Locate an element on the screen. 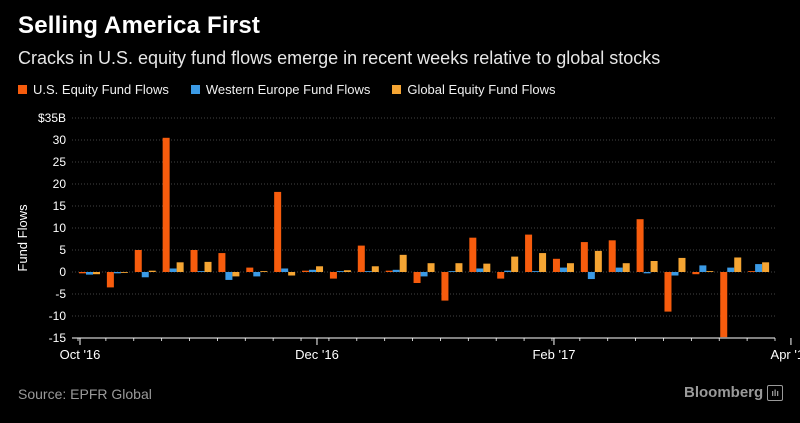 The image size is (800, 423). x-tick-label: Dec '16 is located at coordinates (317, 354).